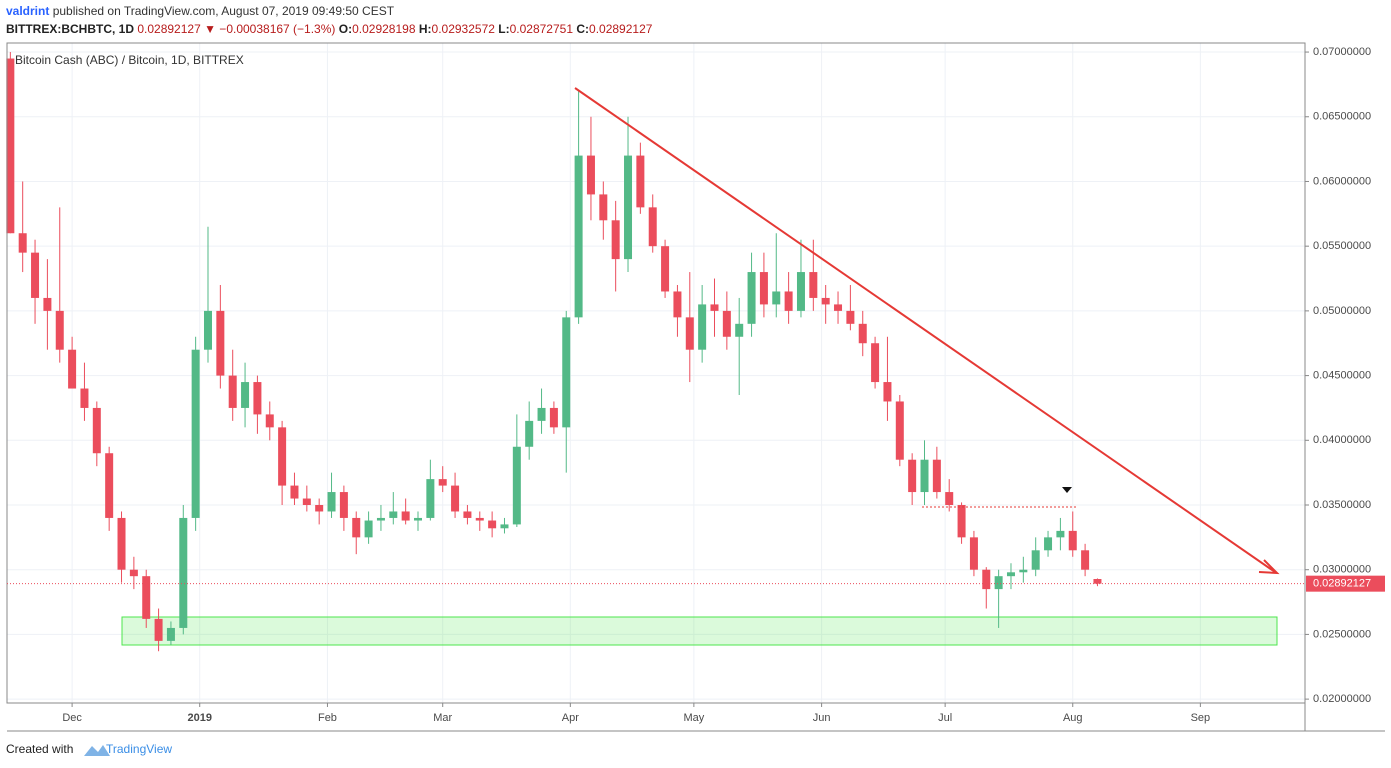 The image size is (1391, 768). What do you see at coordinates (504, 29) in the screenshot?
I see `l-label: L:` at bounding box center [504, 29].